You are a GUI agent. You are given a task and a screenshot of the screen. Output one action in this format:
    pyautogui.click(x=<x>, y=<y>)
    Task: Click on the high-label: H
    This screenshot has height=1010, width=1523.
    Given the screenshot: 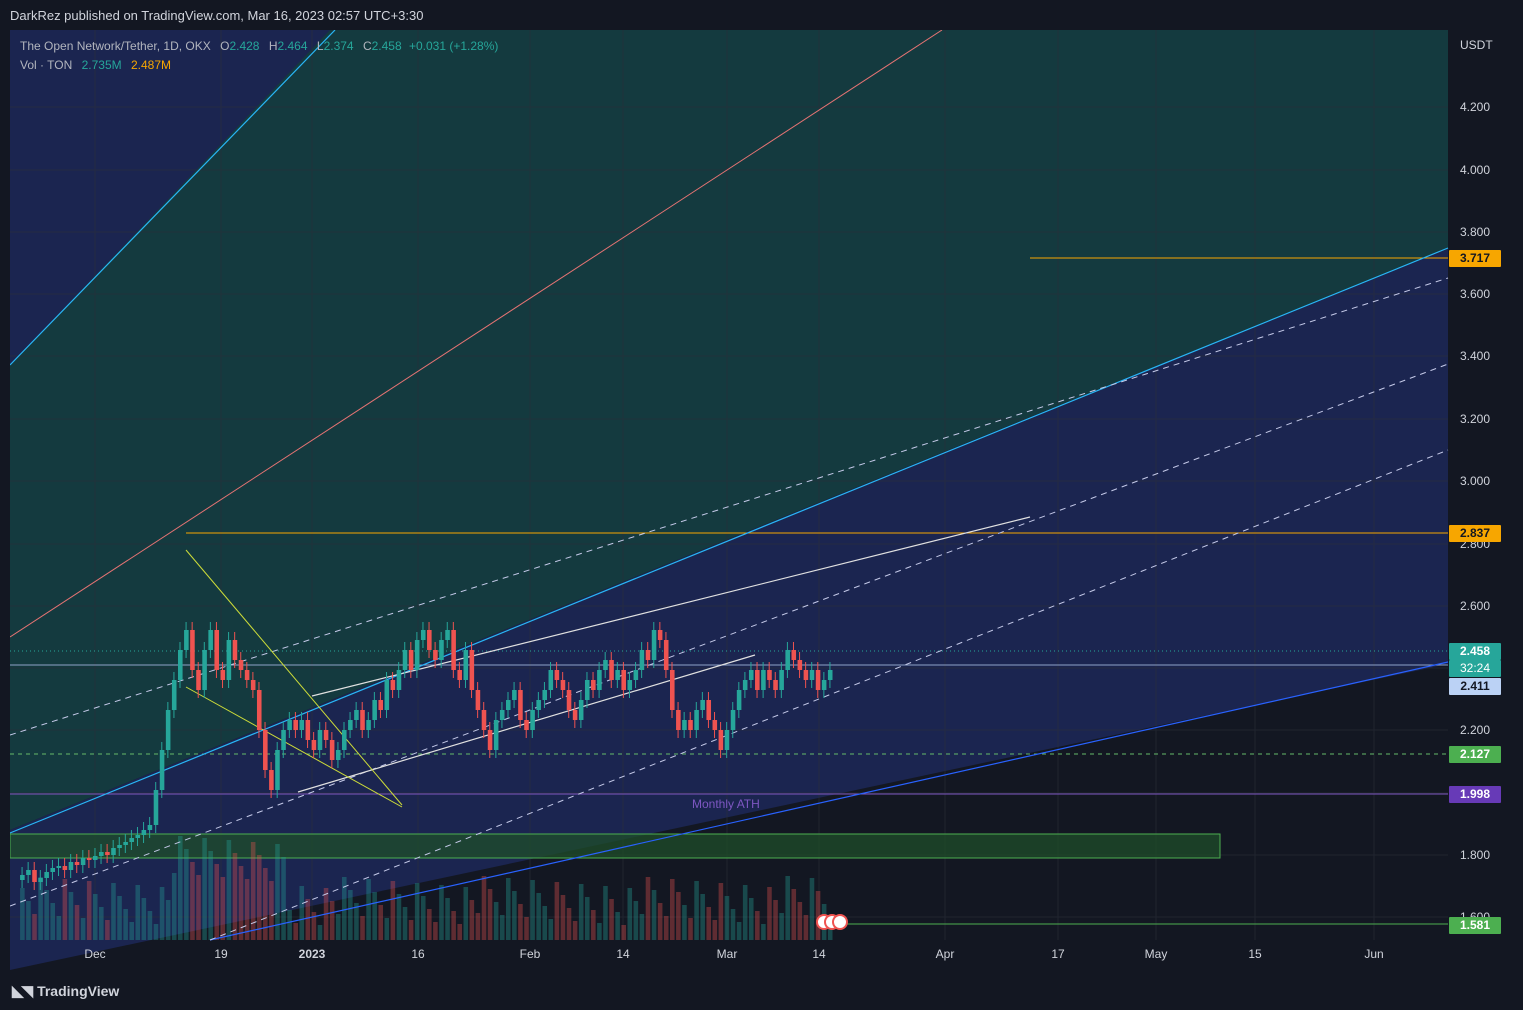 What is the action you would take?
    pyautogui.click(x=273, y=46)
    